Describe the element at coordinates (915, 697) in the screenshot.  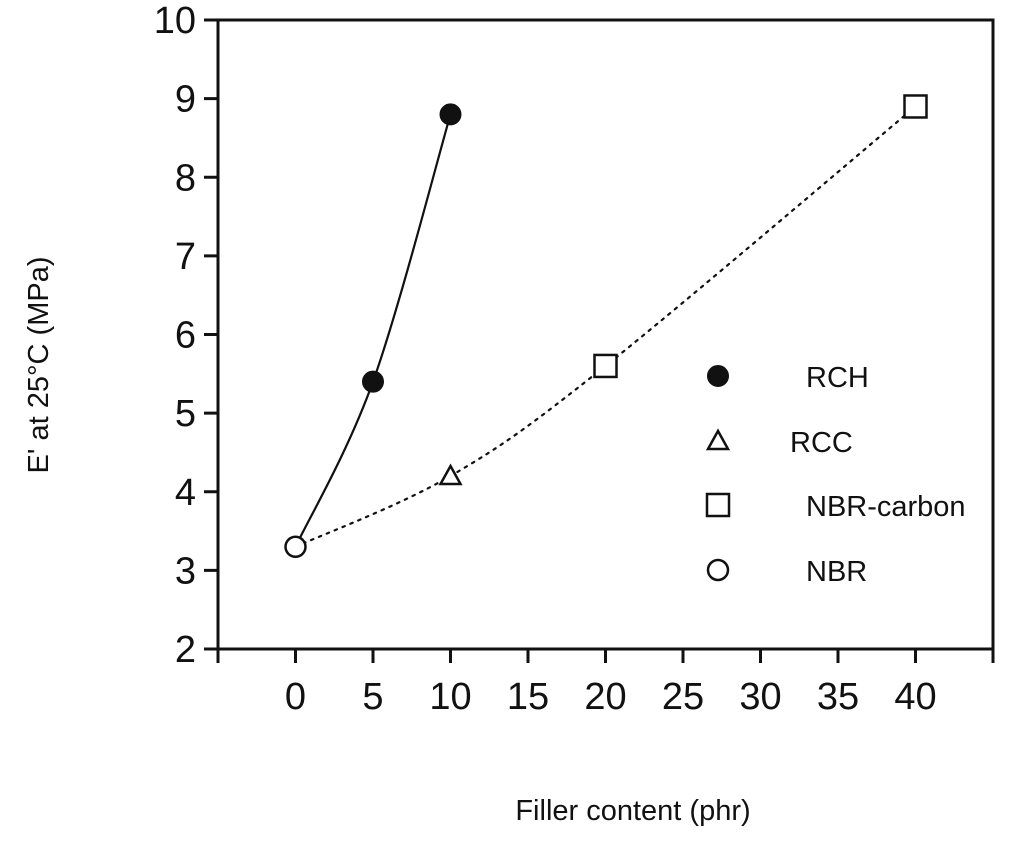
I see `x-tick-label: 40` at that location.